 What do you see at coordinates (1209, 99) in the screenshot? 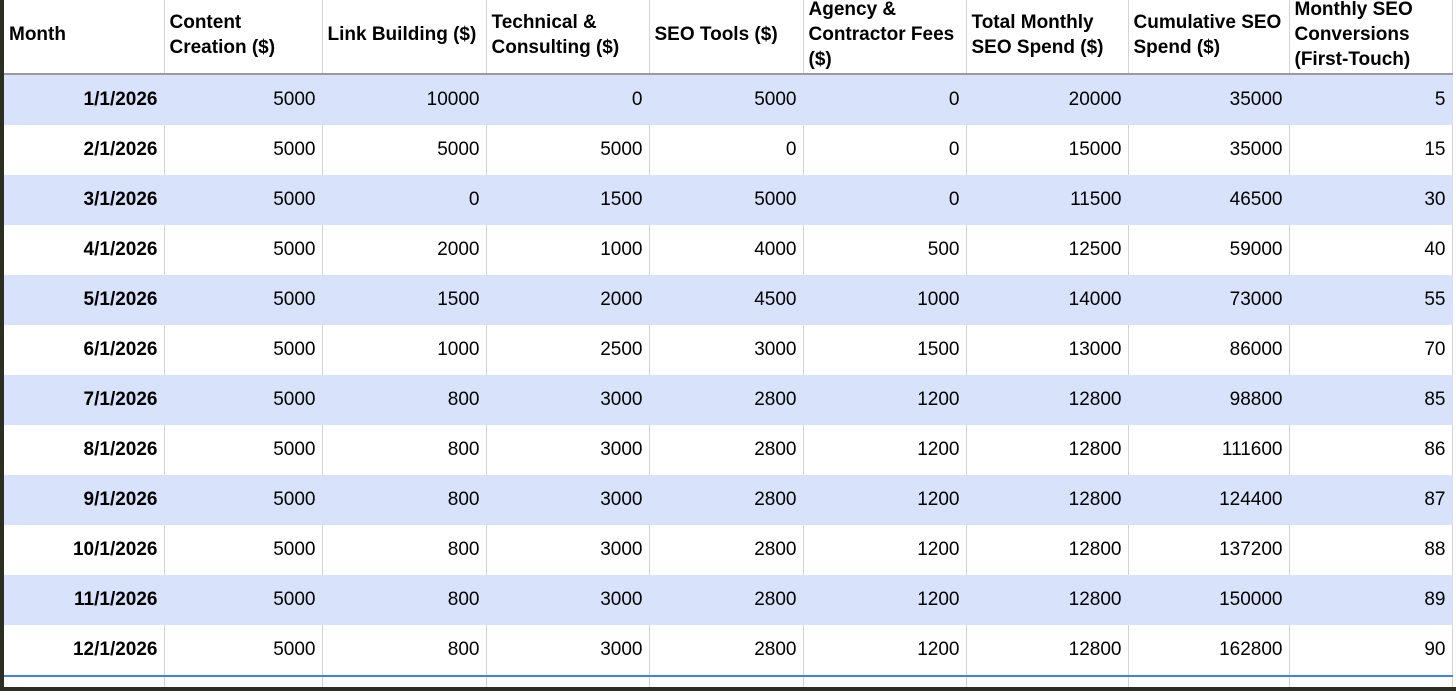
I see `value-cell: 35000` at bounding box center [1209, 99].